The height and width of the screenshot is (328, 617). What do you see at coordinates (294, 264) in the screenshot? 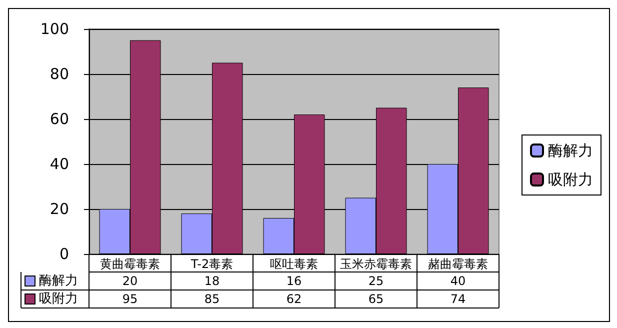
I see `x-tick-label: 呕吐毒素` at bounding box center [294, 264].